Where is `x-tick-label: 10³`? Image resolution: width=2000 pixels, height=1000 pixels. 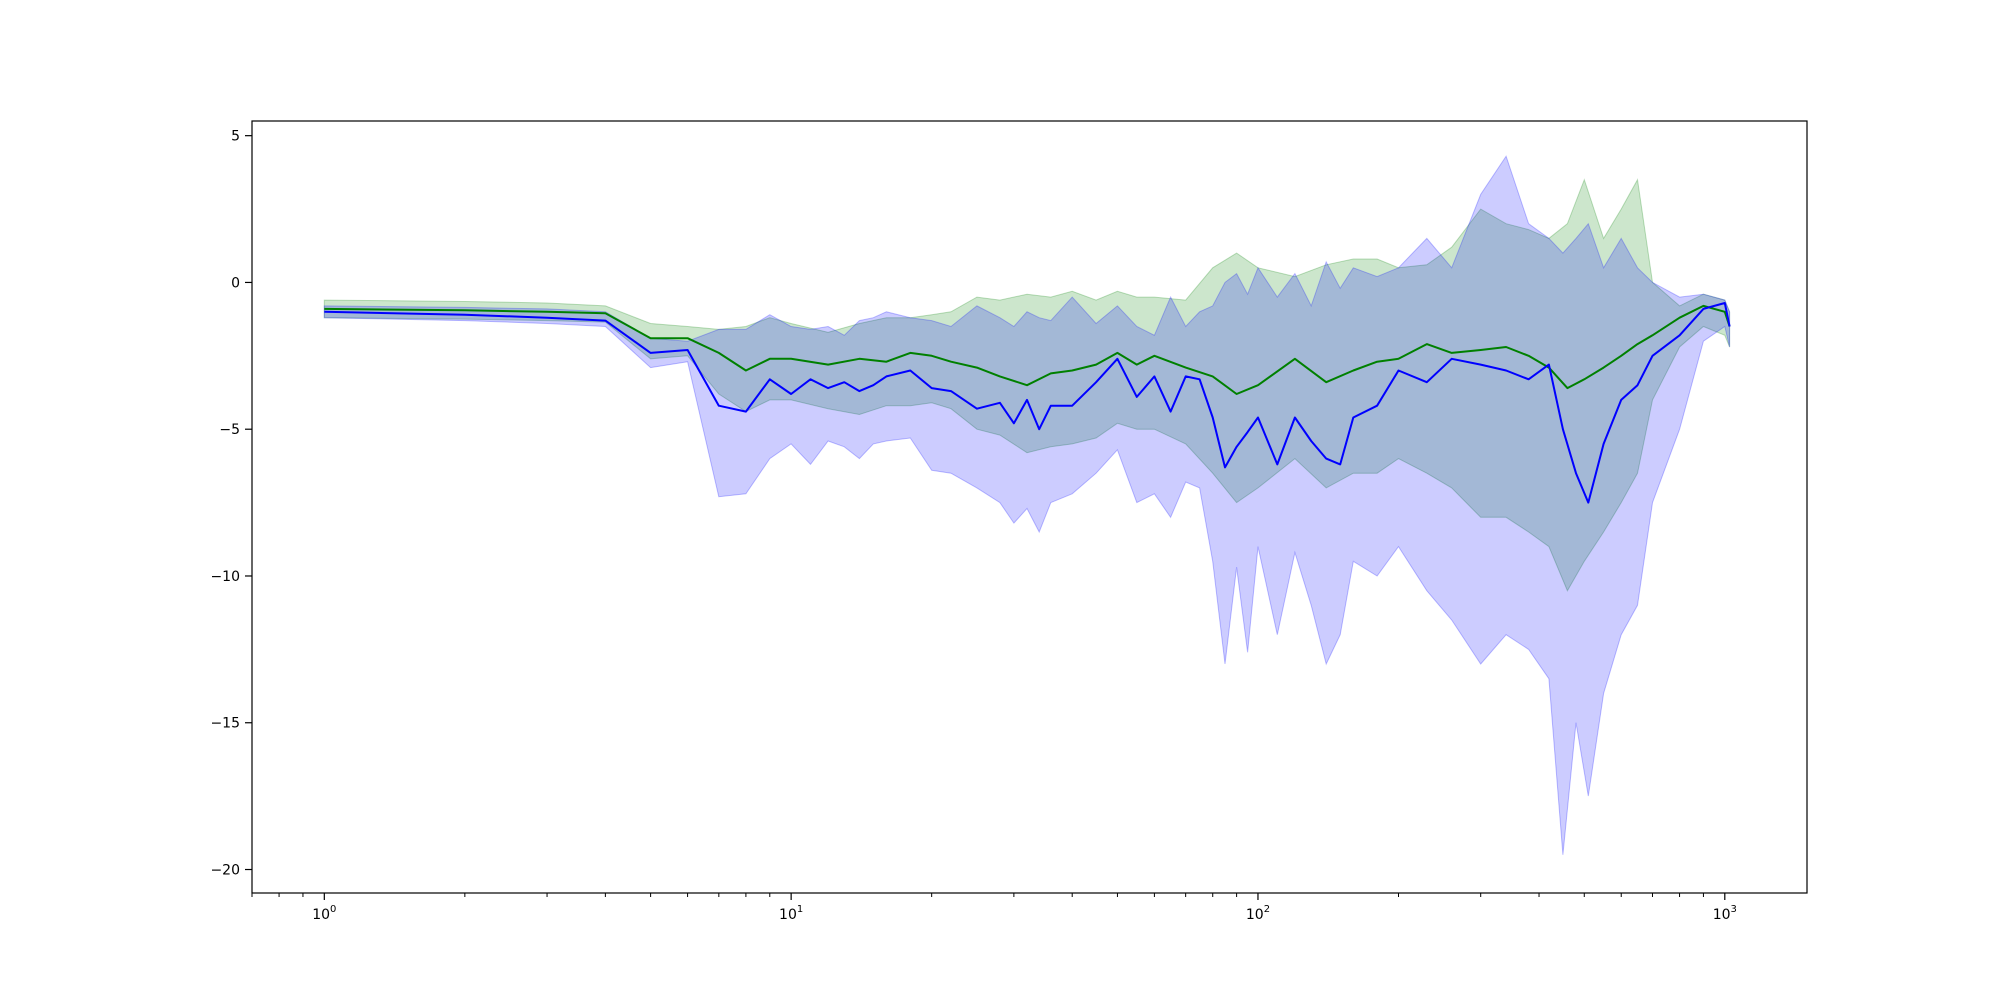 x-tick-label: 10³ is located at coordinates (1725, 913).